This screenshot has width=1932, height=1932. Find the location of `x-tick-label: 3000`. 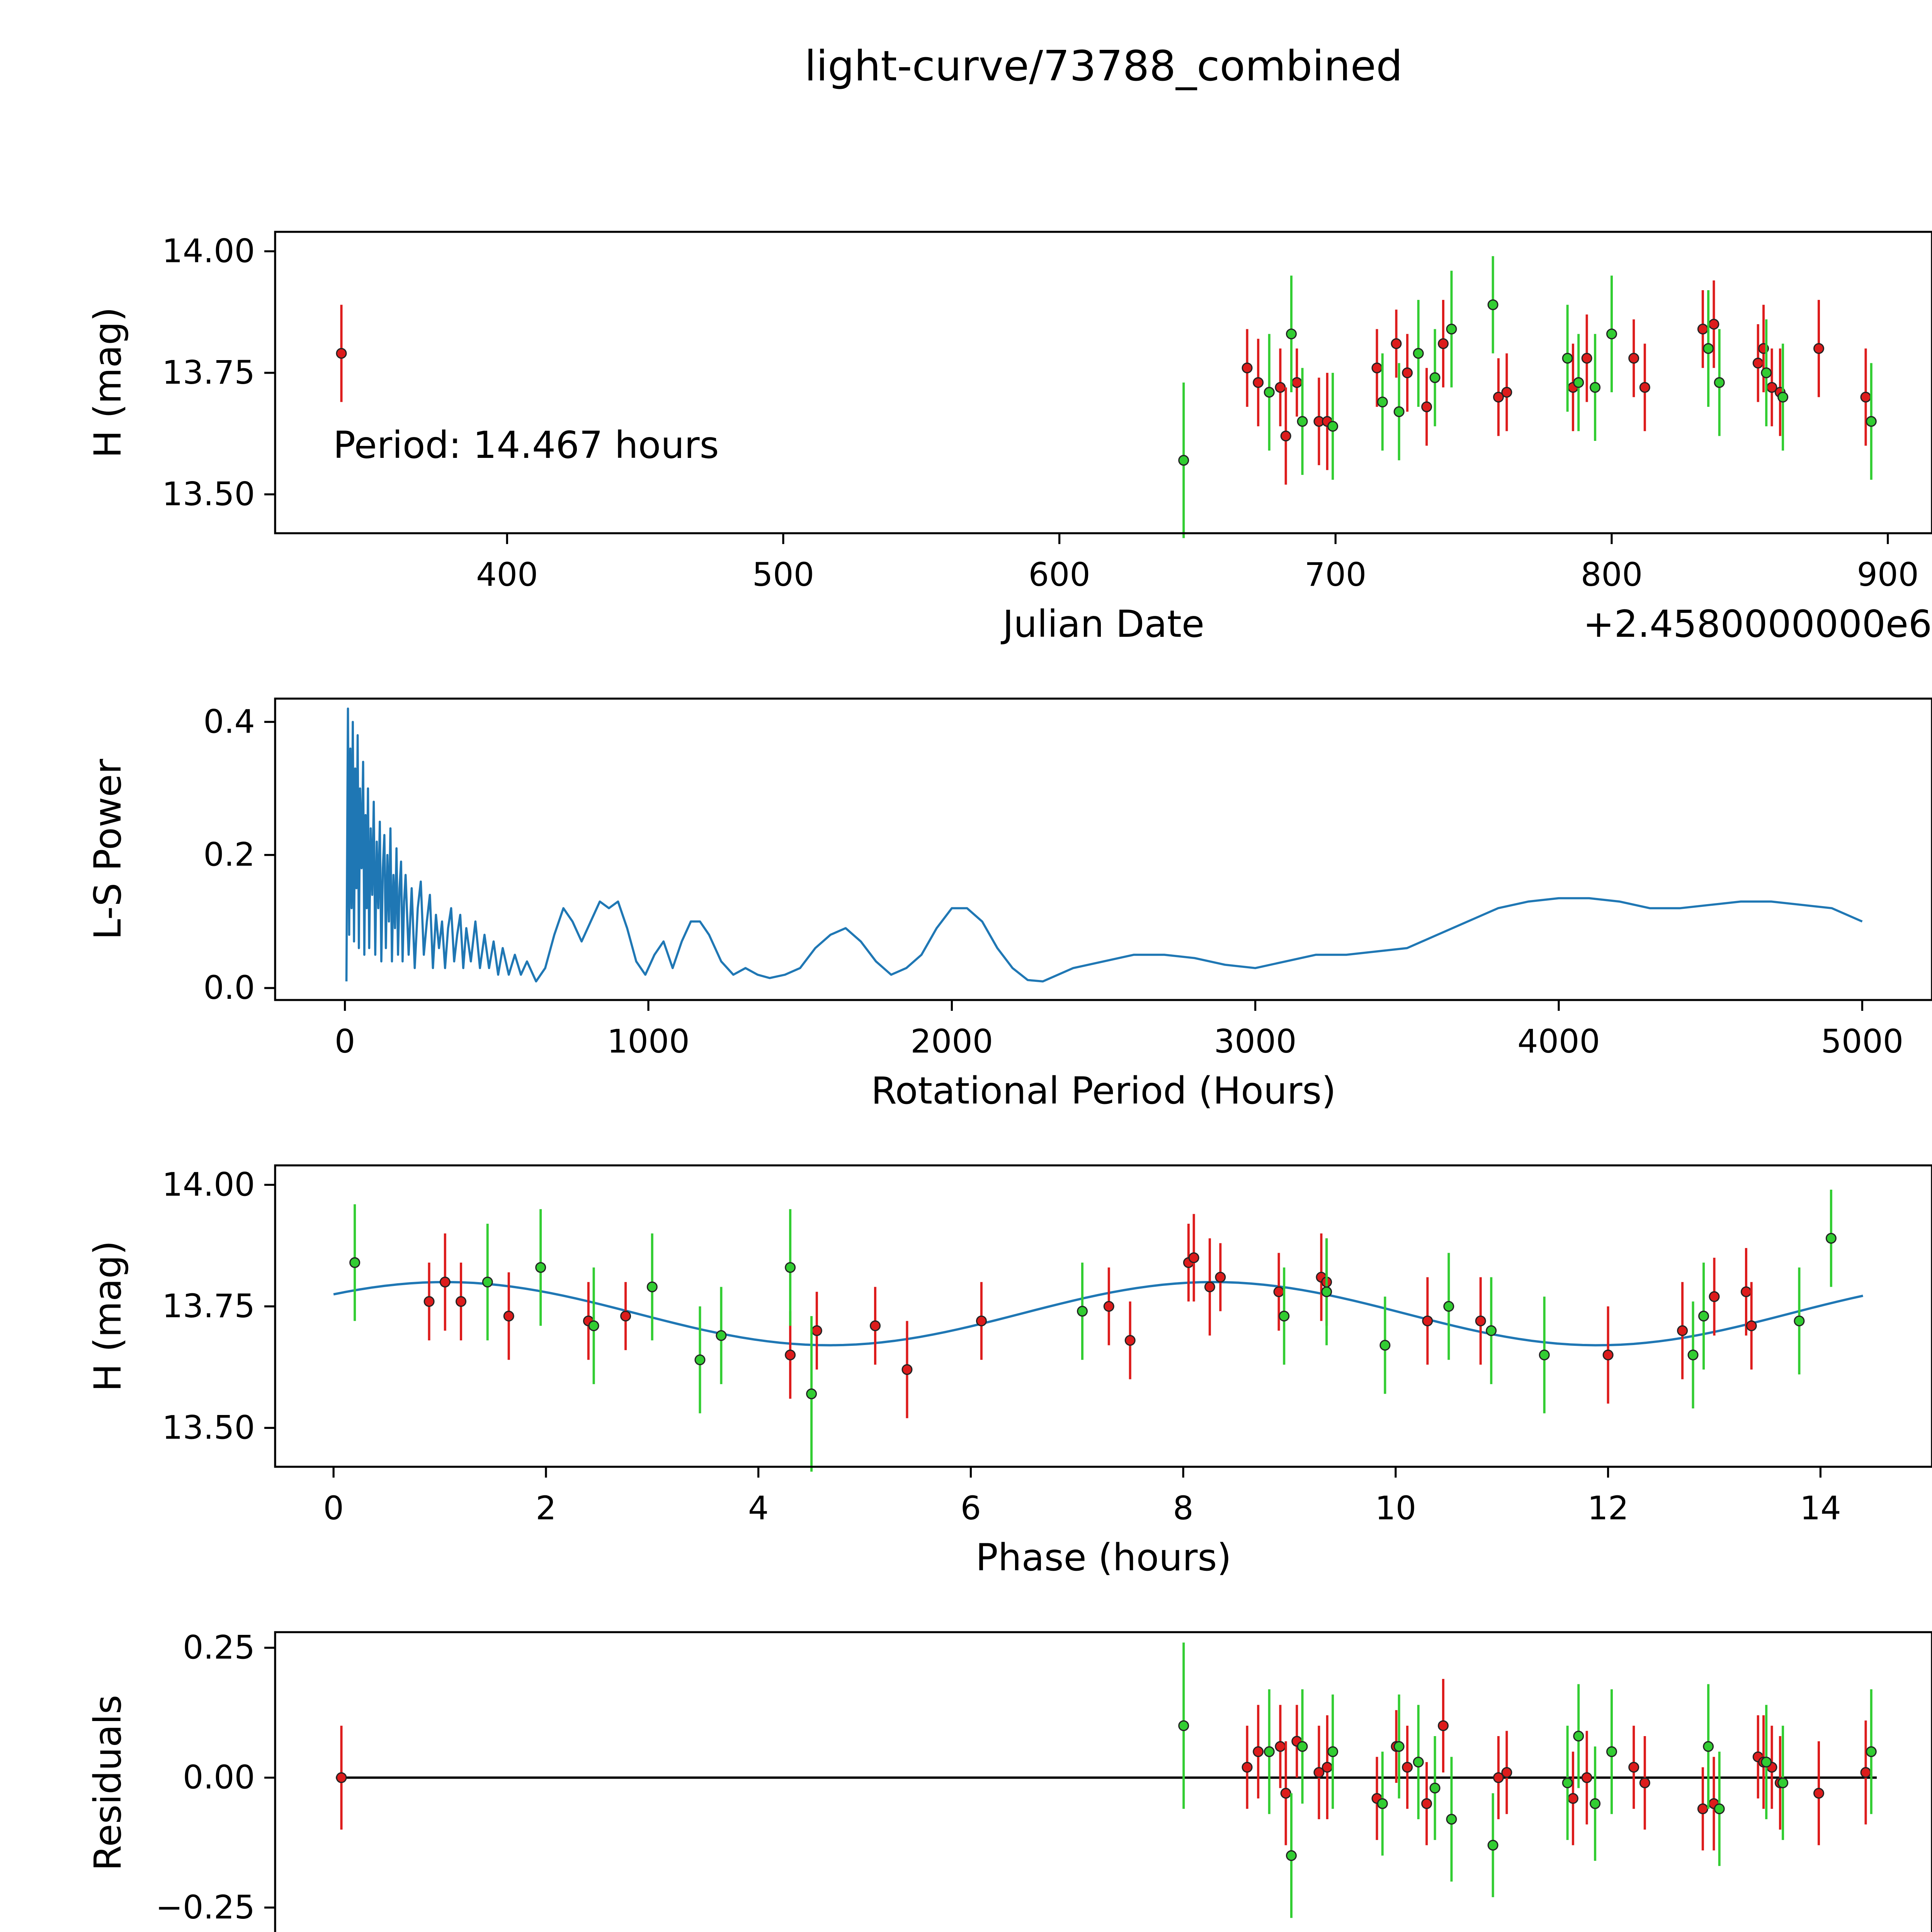

x-tick-label: 3000 is located at coordinates (1255, 1041).